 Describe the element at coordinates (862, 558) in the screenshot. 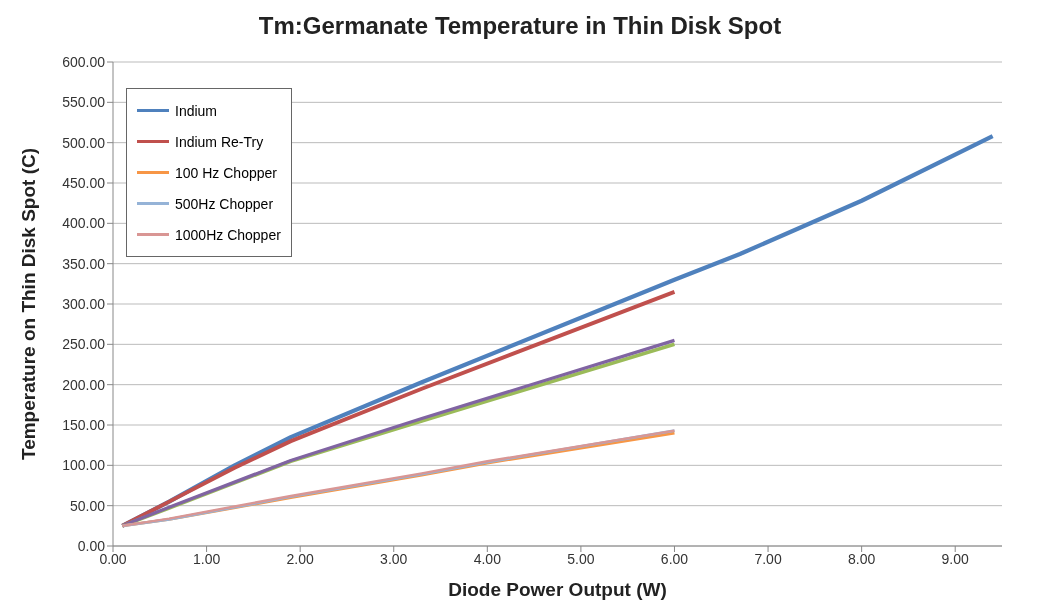

I see `x-tick-label: 8.00` at that location.